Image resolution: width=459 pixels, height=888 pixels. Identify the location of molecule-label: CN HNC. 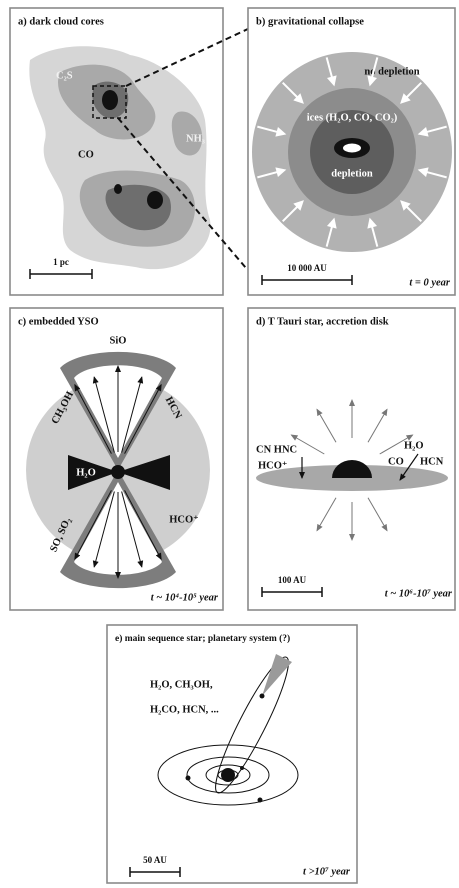
(276, 449).